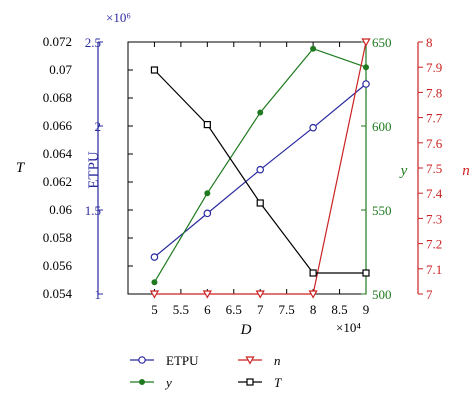 This screenshot has width=474, height=405. I want to click on y-tick-label: 600, so click(382, 126).